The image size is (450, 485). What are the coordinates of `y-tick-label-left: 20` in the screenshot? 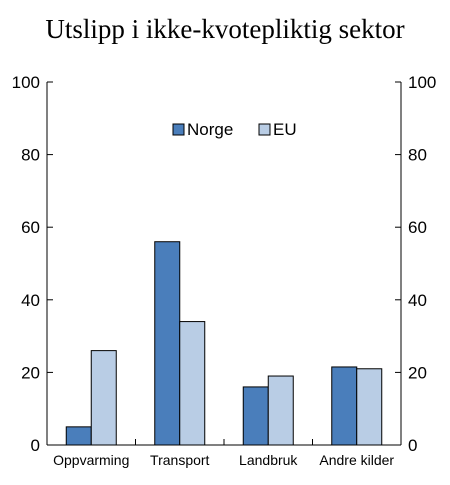 It's located at (30, 372).